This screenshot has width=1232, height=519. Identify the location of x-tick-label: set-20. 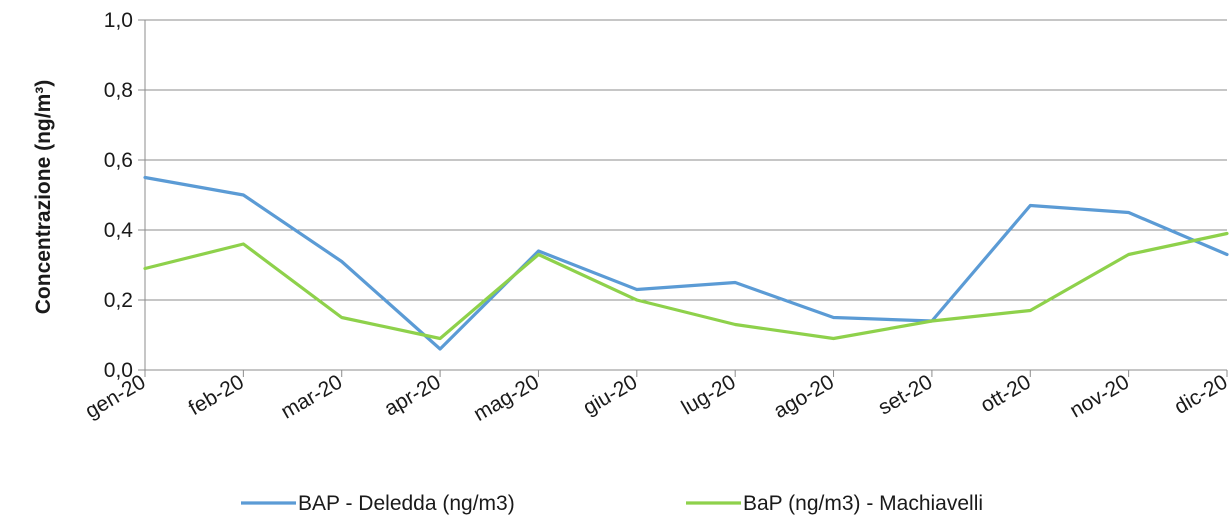
(905, 394).